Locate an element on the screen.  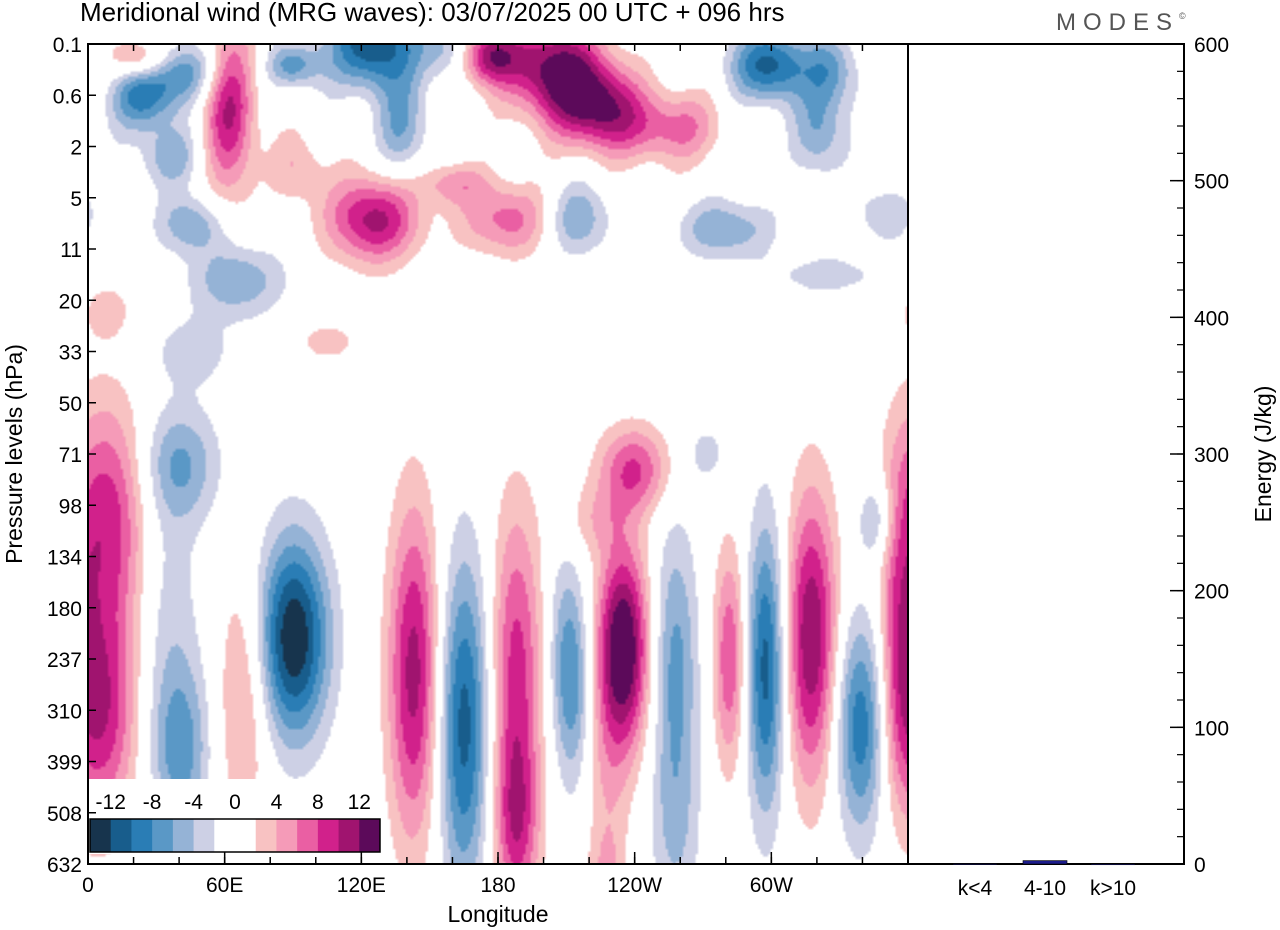
energy-axis-label: Energy (J/kg) is located at coordinates (1263, 454).